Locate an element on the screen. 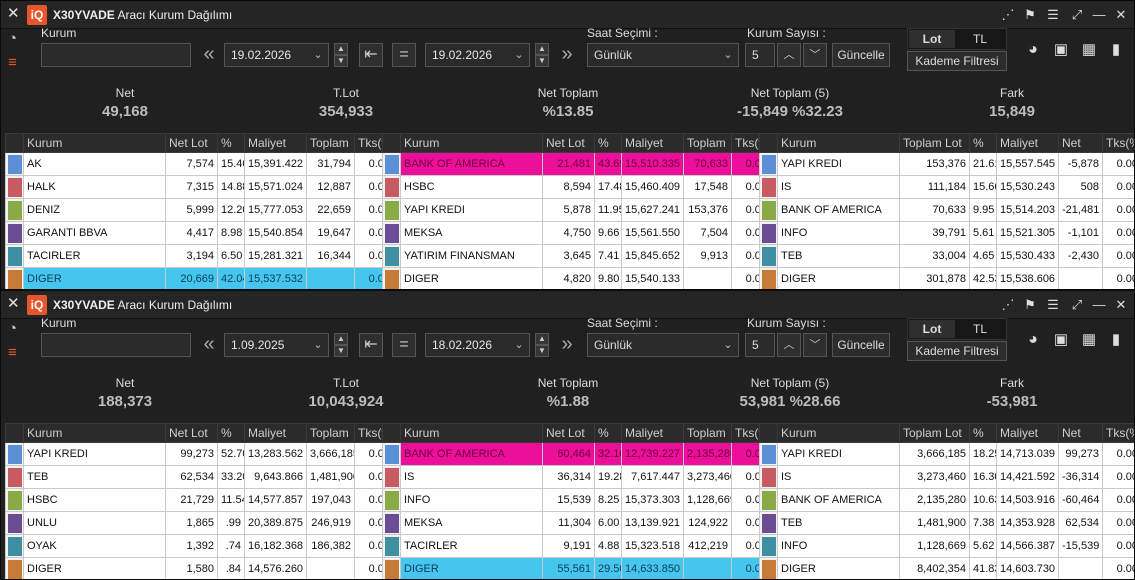  table-row: UNLU 1,865.99 20,389.875 246,919 0.00 is located at coordinates (199, 523).